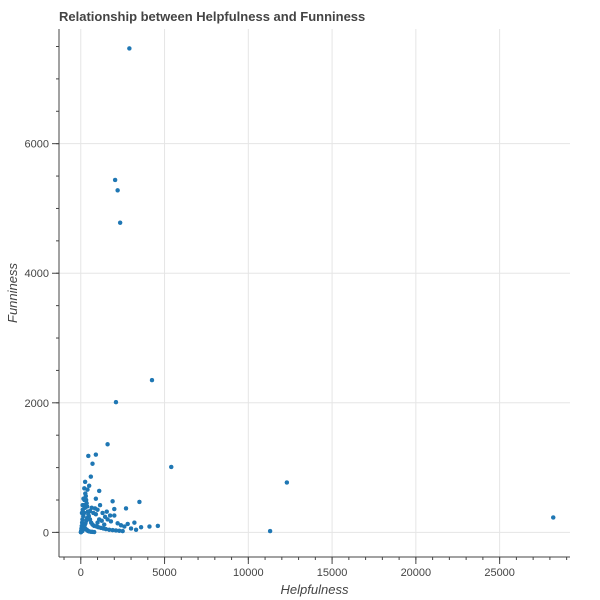 Image resolution: width=600 pixels, height=600 pixels. Describe the element at coordinates (46, 533) in the screenshot. I see `y-tick-label: 0` at that location.